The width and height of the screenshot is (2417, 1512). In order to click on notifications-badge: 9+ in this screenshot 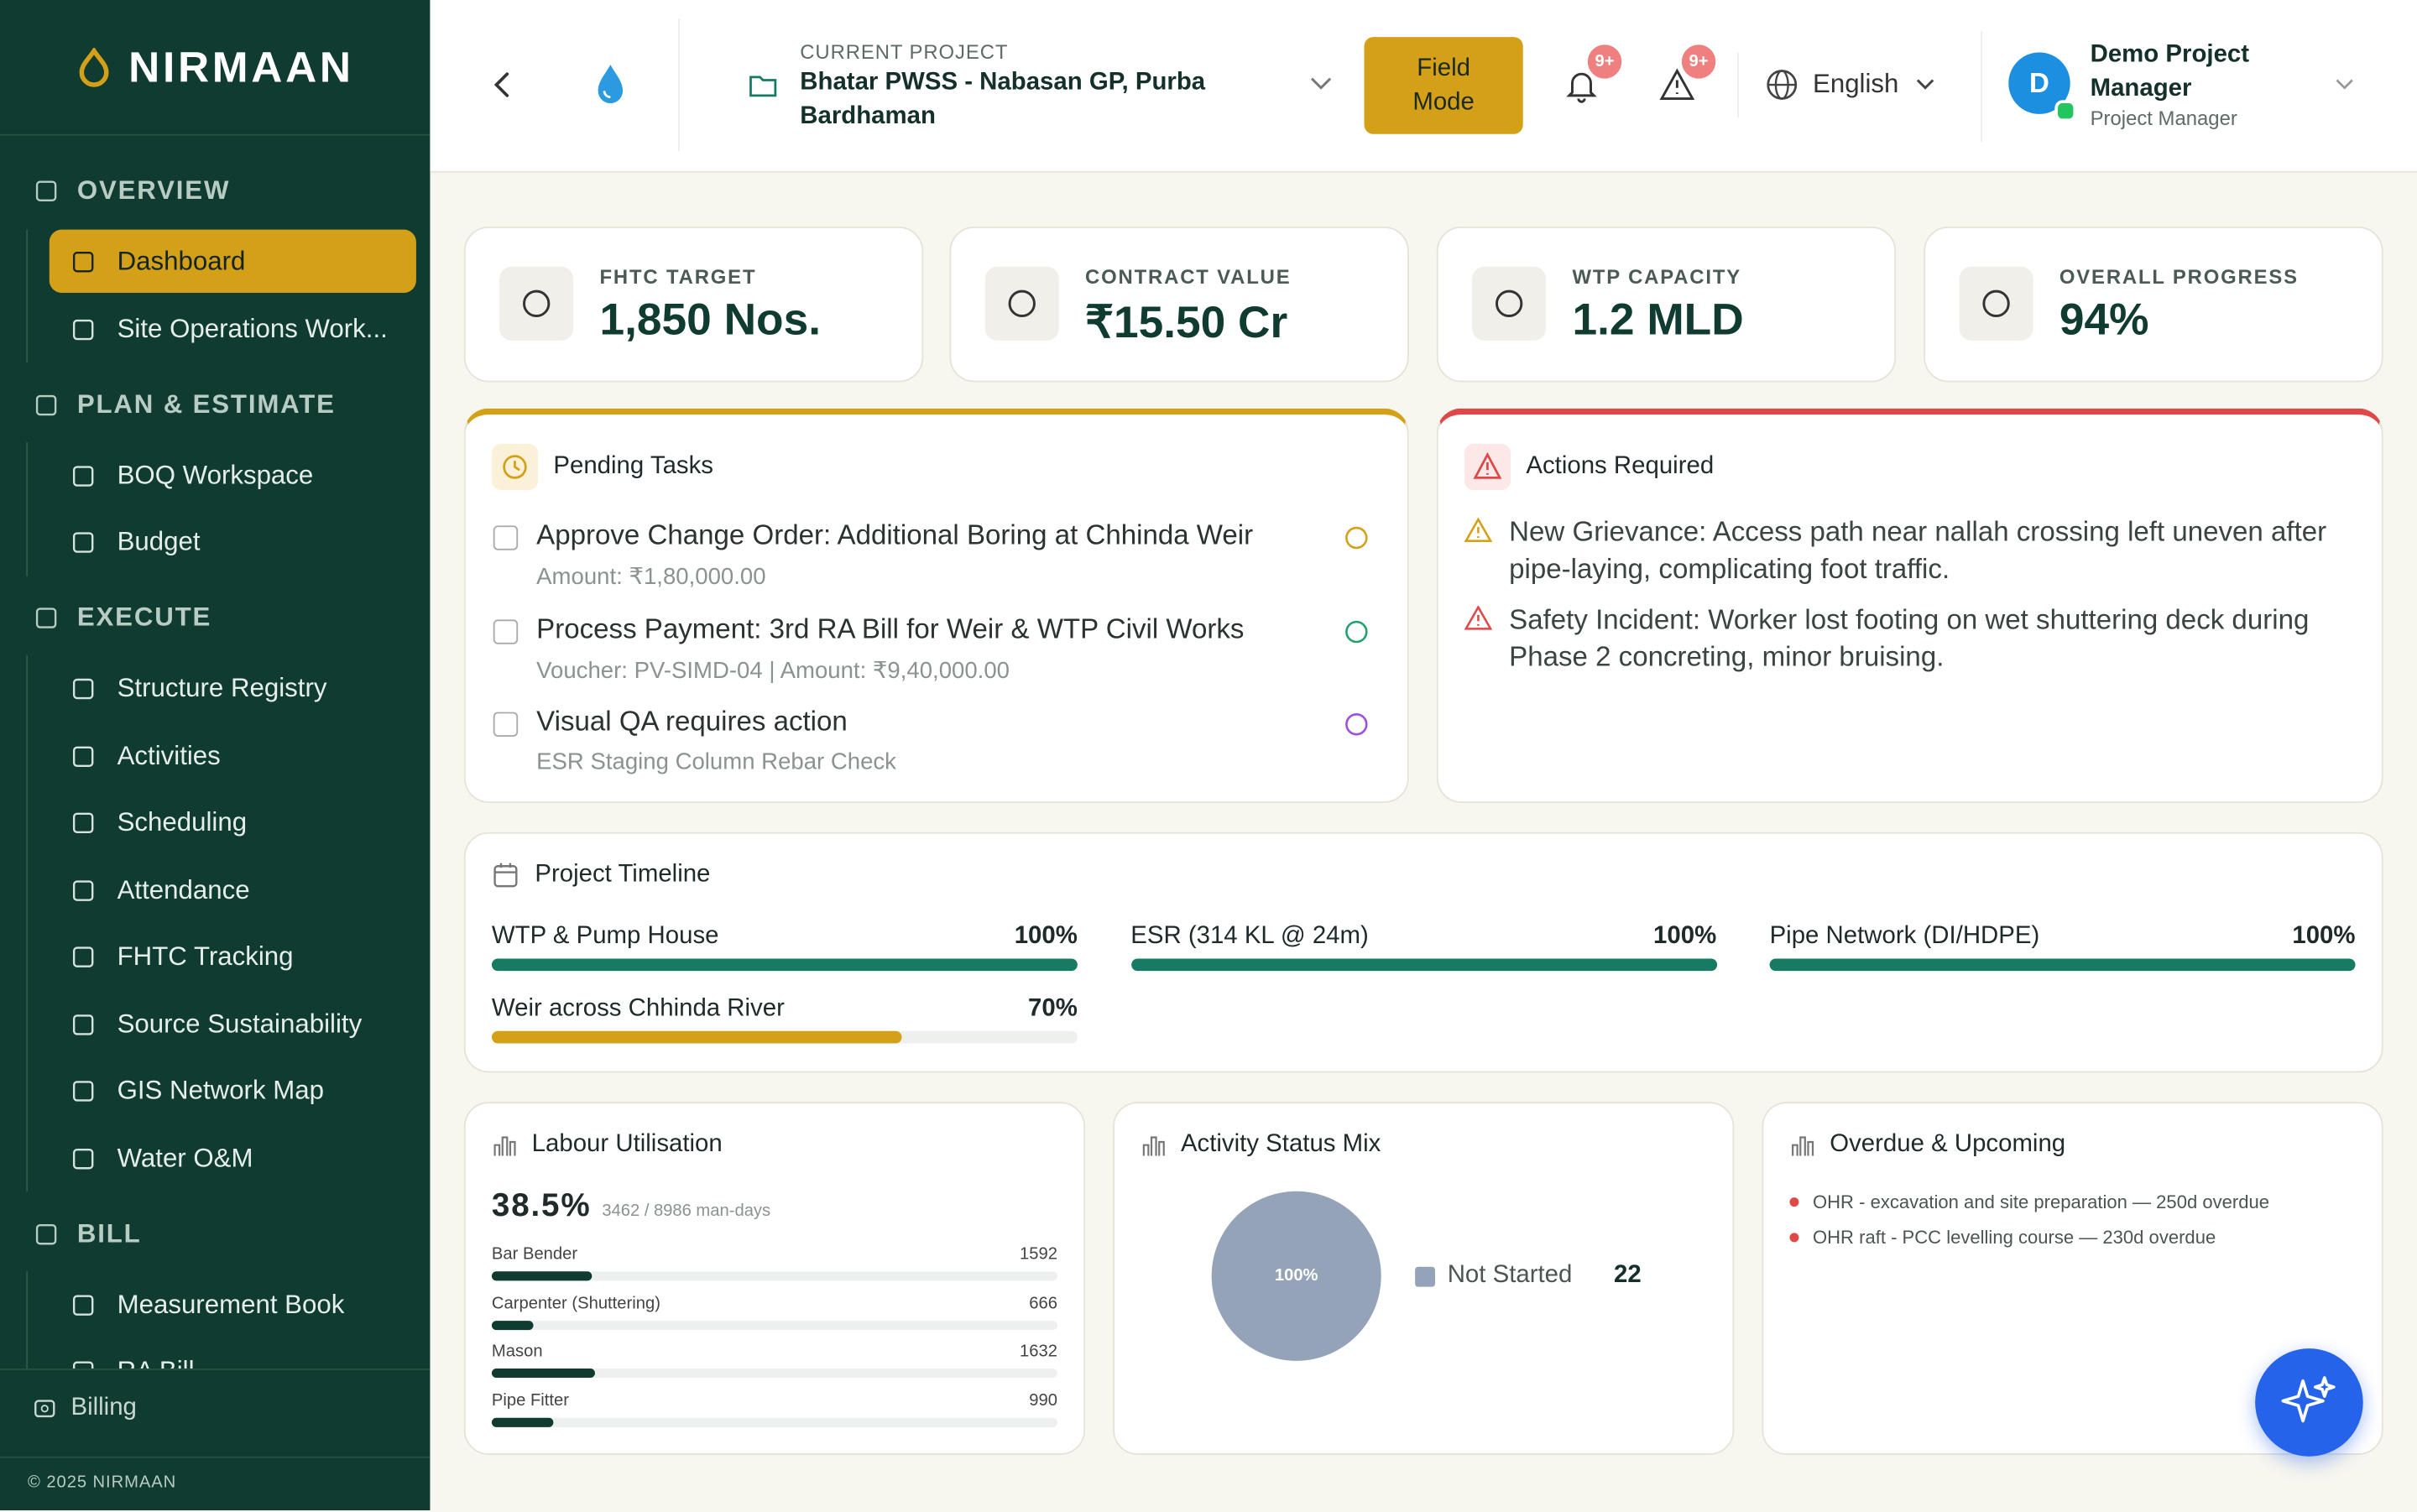, I will do `click(1604, 62)`.